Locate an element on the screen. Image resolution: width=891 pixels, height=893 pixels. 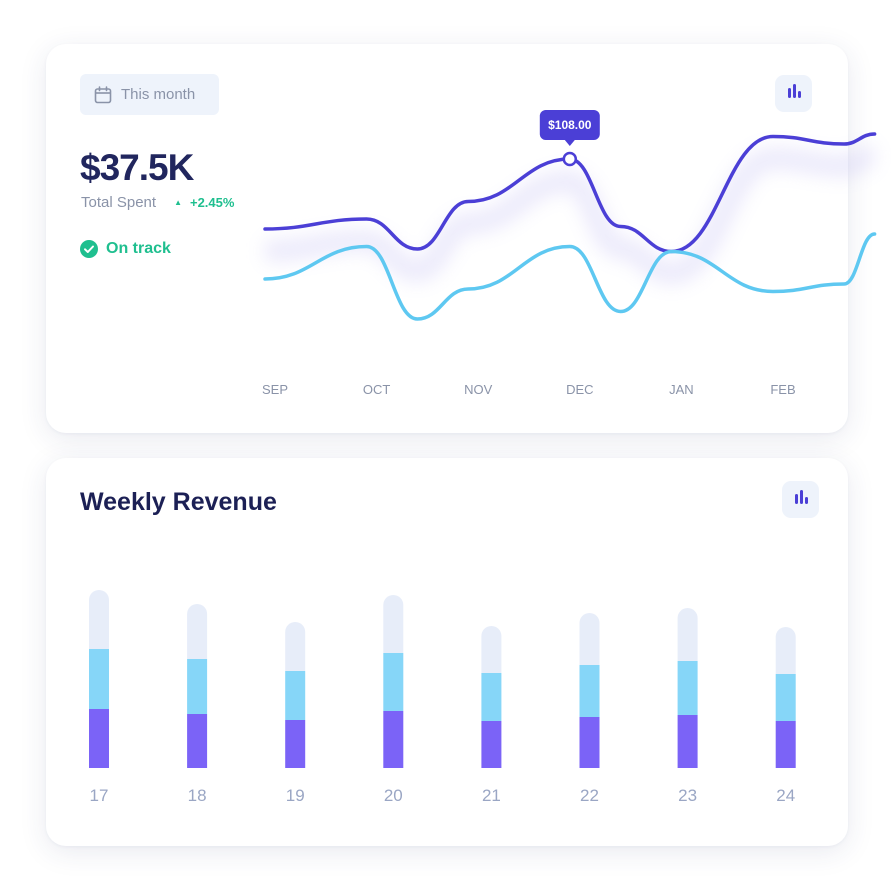
x-tick-label: JAN is located at coordinates (681, 389).